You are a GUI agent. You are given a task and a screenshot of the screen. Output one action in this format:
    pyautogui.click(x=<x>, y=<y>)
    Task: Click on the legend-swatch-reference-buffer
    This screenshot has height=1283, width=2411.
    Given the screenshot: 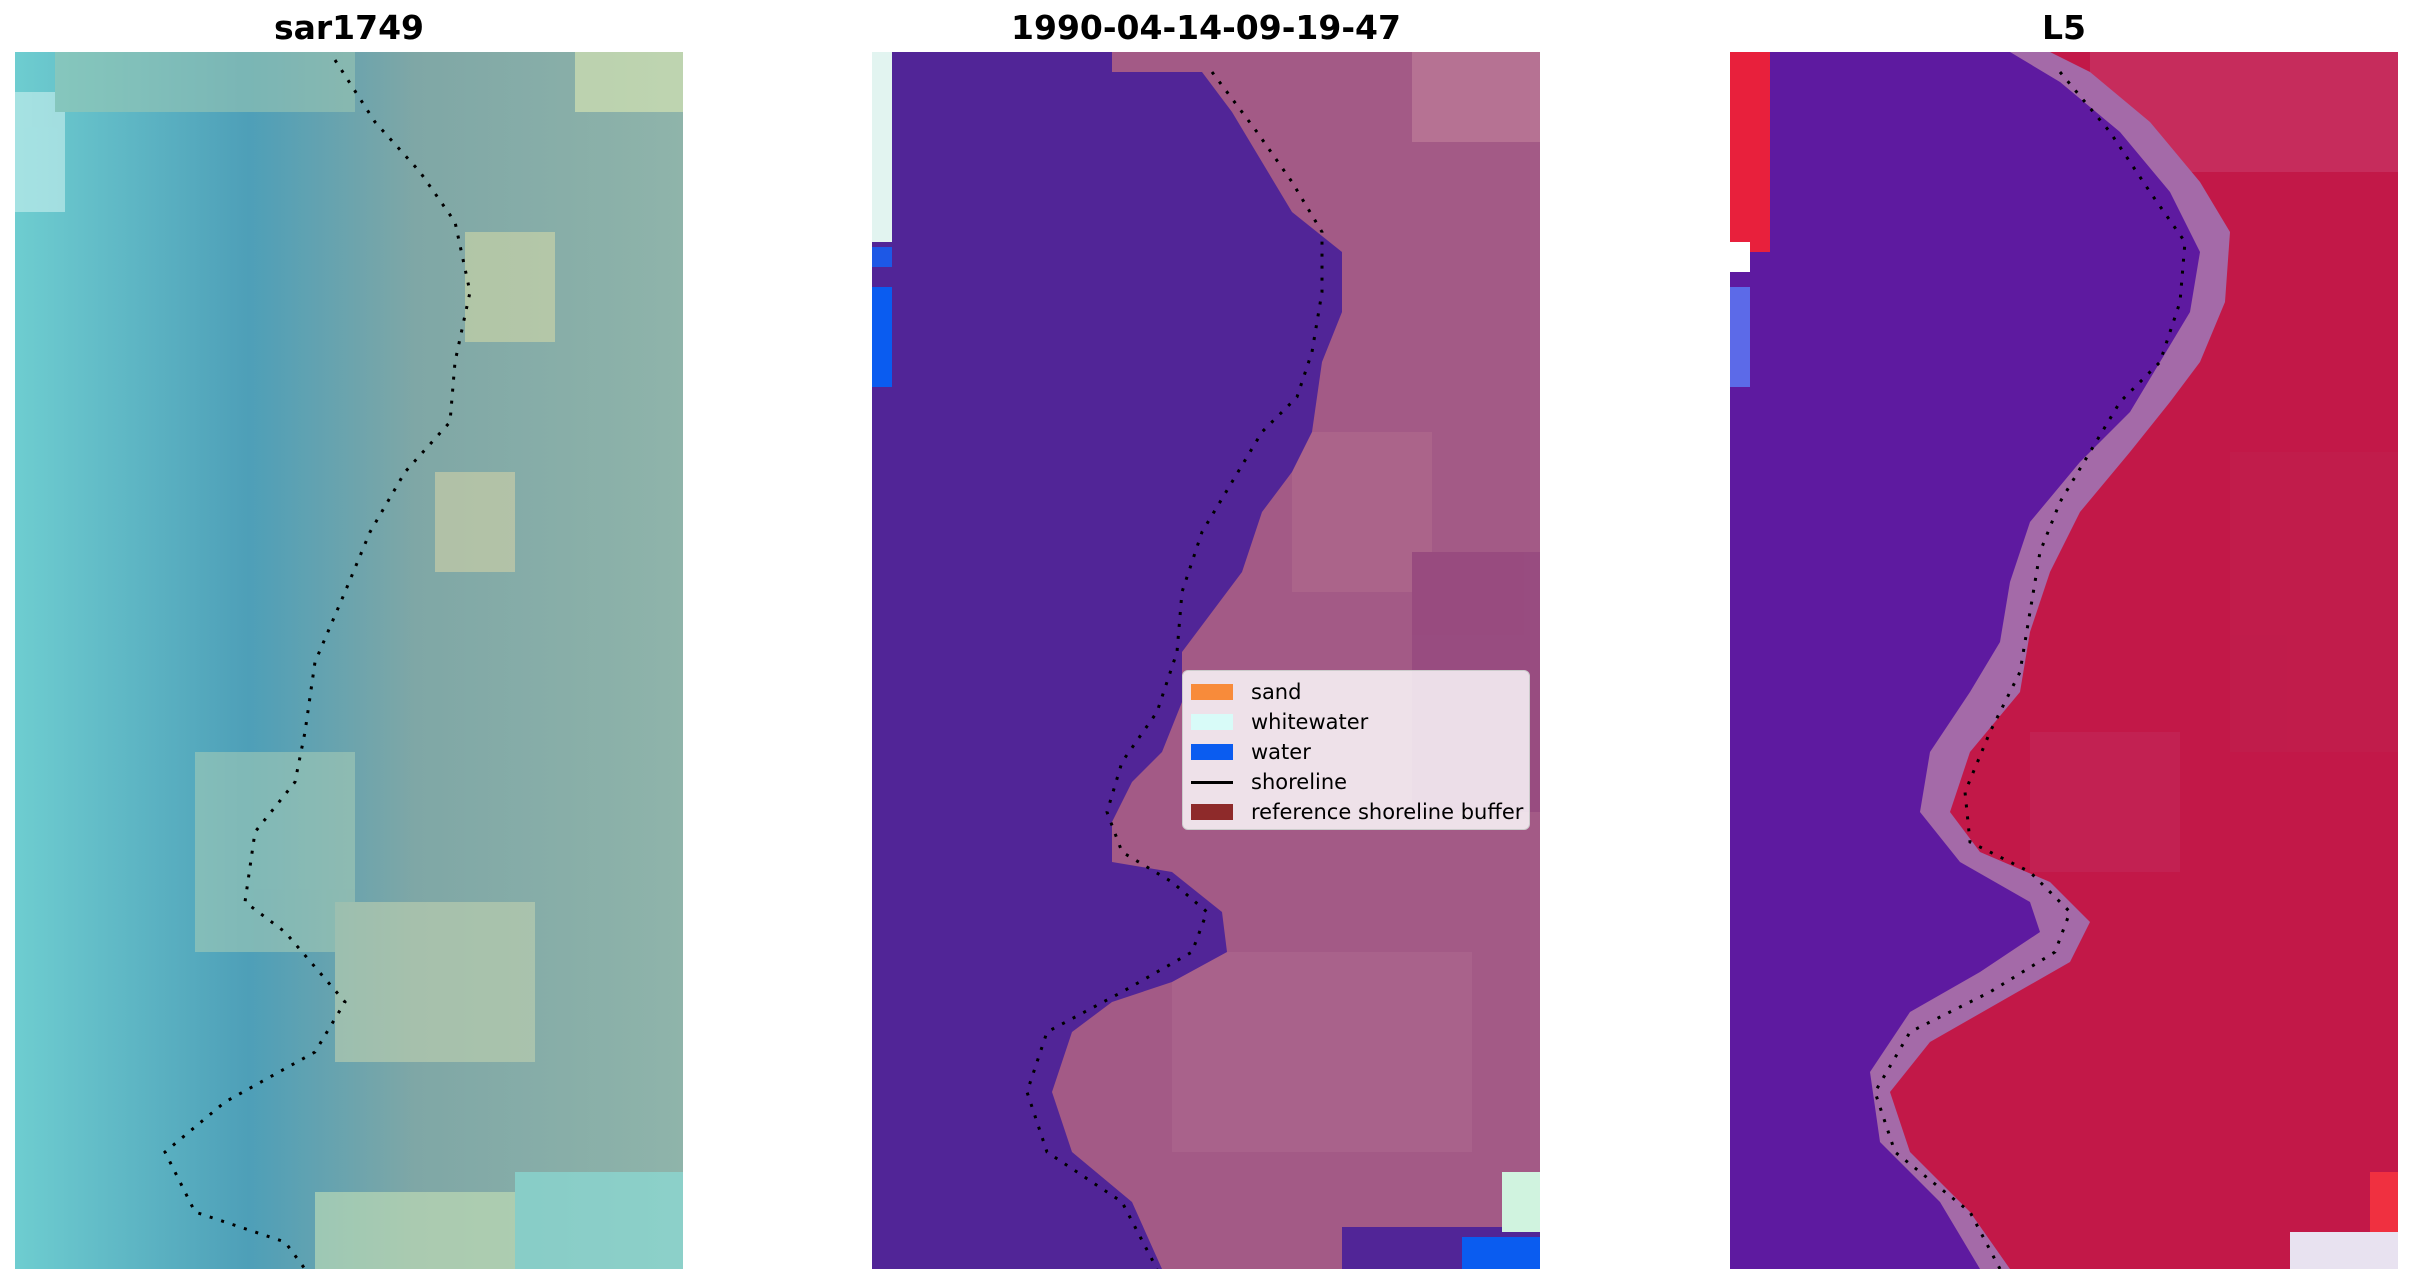 What is the action you would take?
    pyautogui.click(x=1212, y=812)
    